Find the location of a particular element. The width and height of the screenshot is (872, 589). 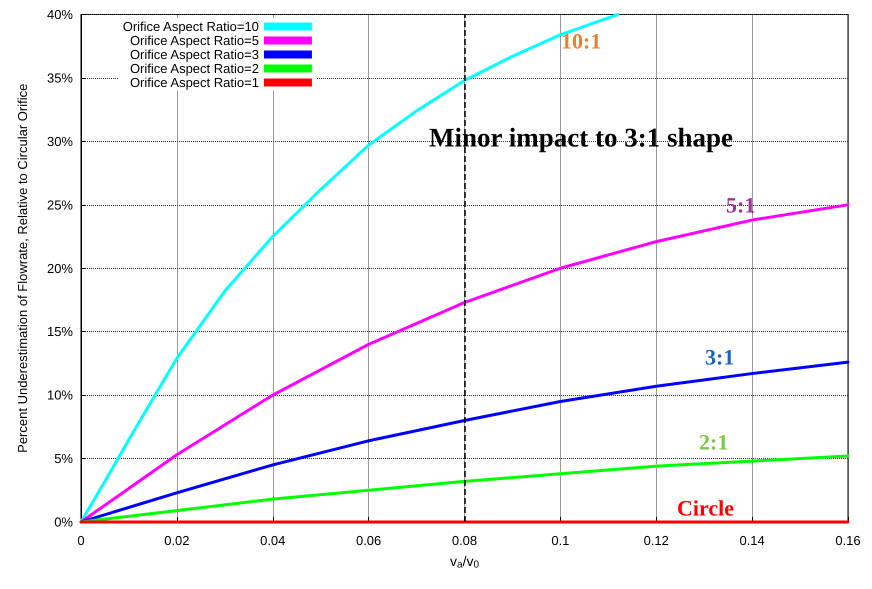

y-tick-label: 25% is located at coordinates (60, 204).